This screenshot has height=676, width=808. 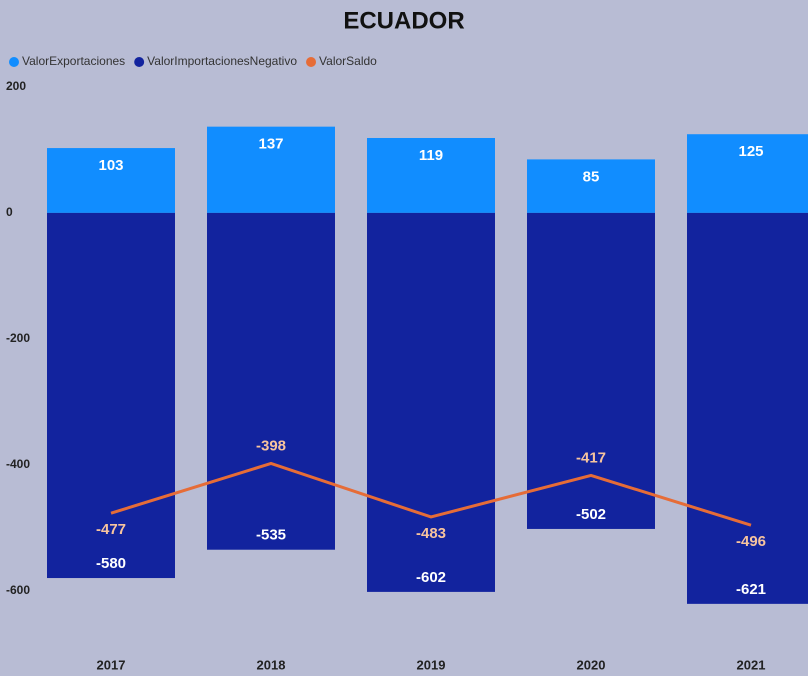 What do you see at coordinates (591, 514) in the screenshot?
I see `data-label: -502` at bounding box center [591, 514].